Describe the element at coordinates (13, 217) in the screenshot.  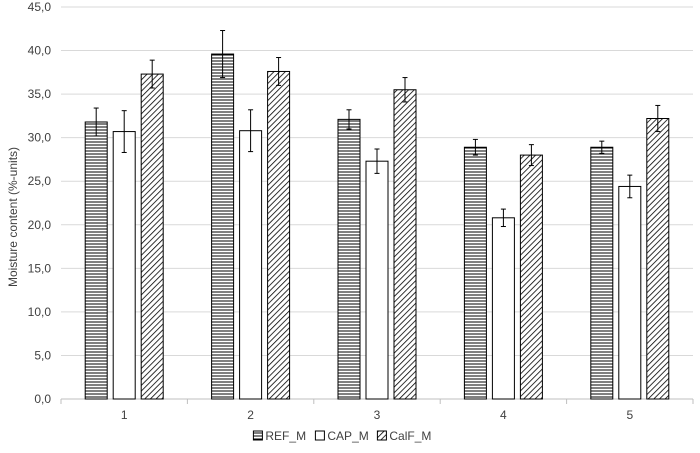
I see `y-axis-title: Moisture content (%-units)` at that location.